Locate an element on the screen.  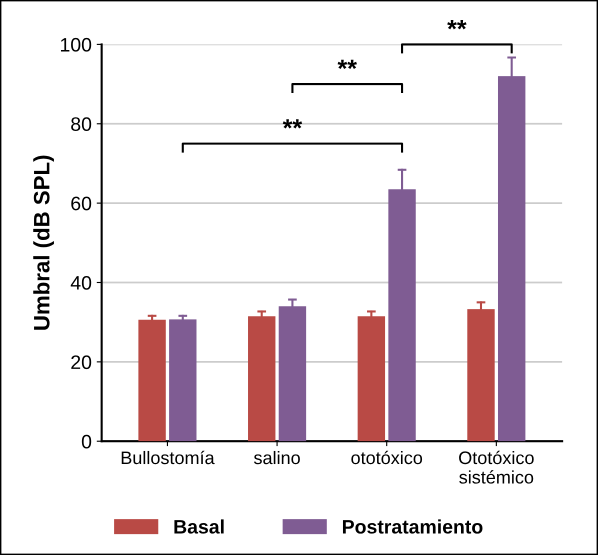
x-tick-label: ototóxico is located at coordinates (386, 457).